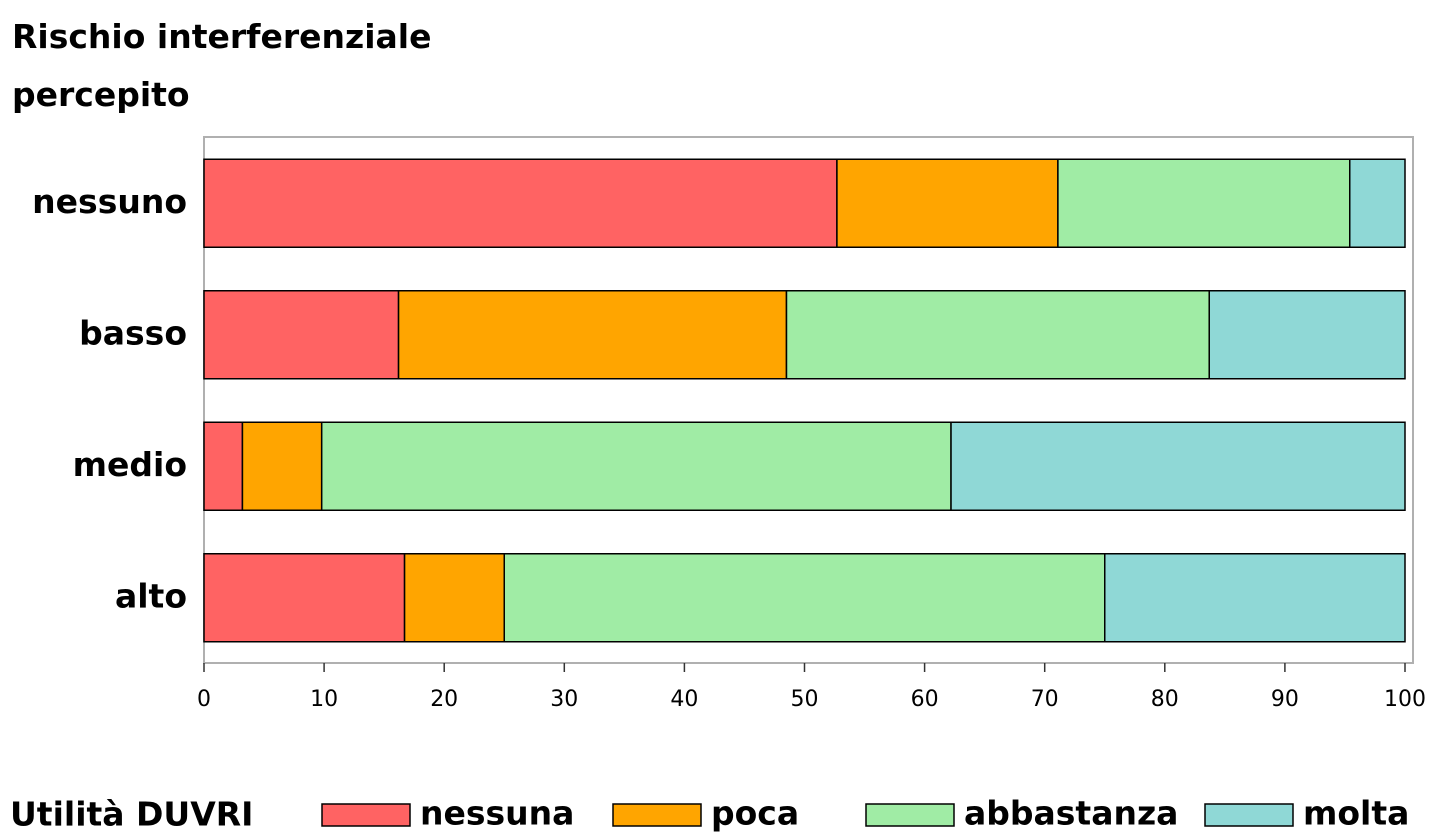 The height and width of the screenshot is (836, 1431). What do you see at coordinates (133, 332) in the screenshot?
I see `y-tick-label: basso` at bounding box center [133, 332].